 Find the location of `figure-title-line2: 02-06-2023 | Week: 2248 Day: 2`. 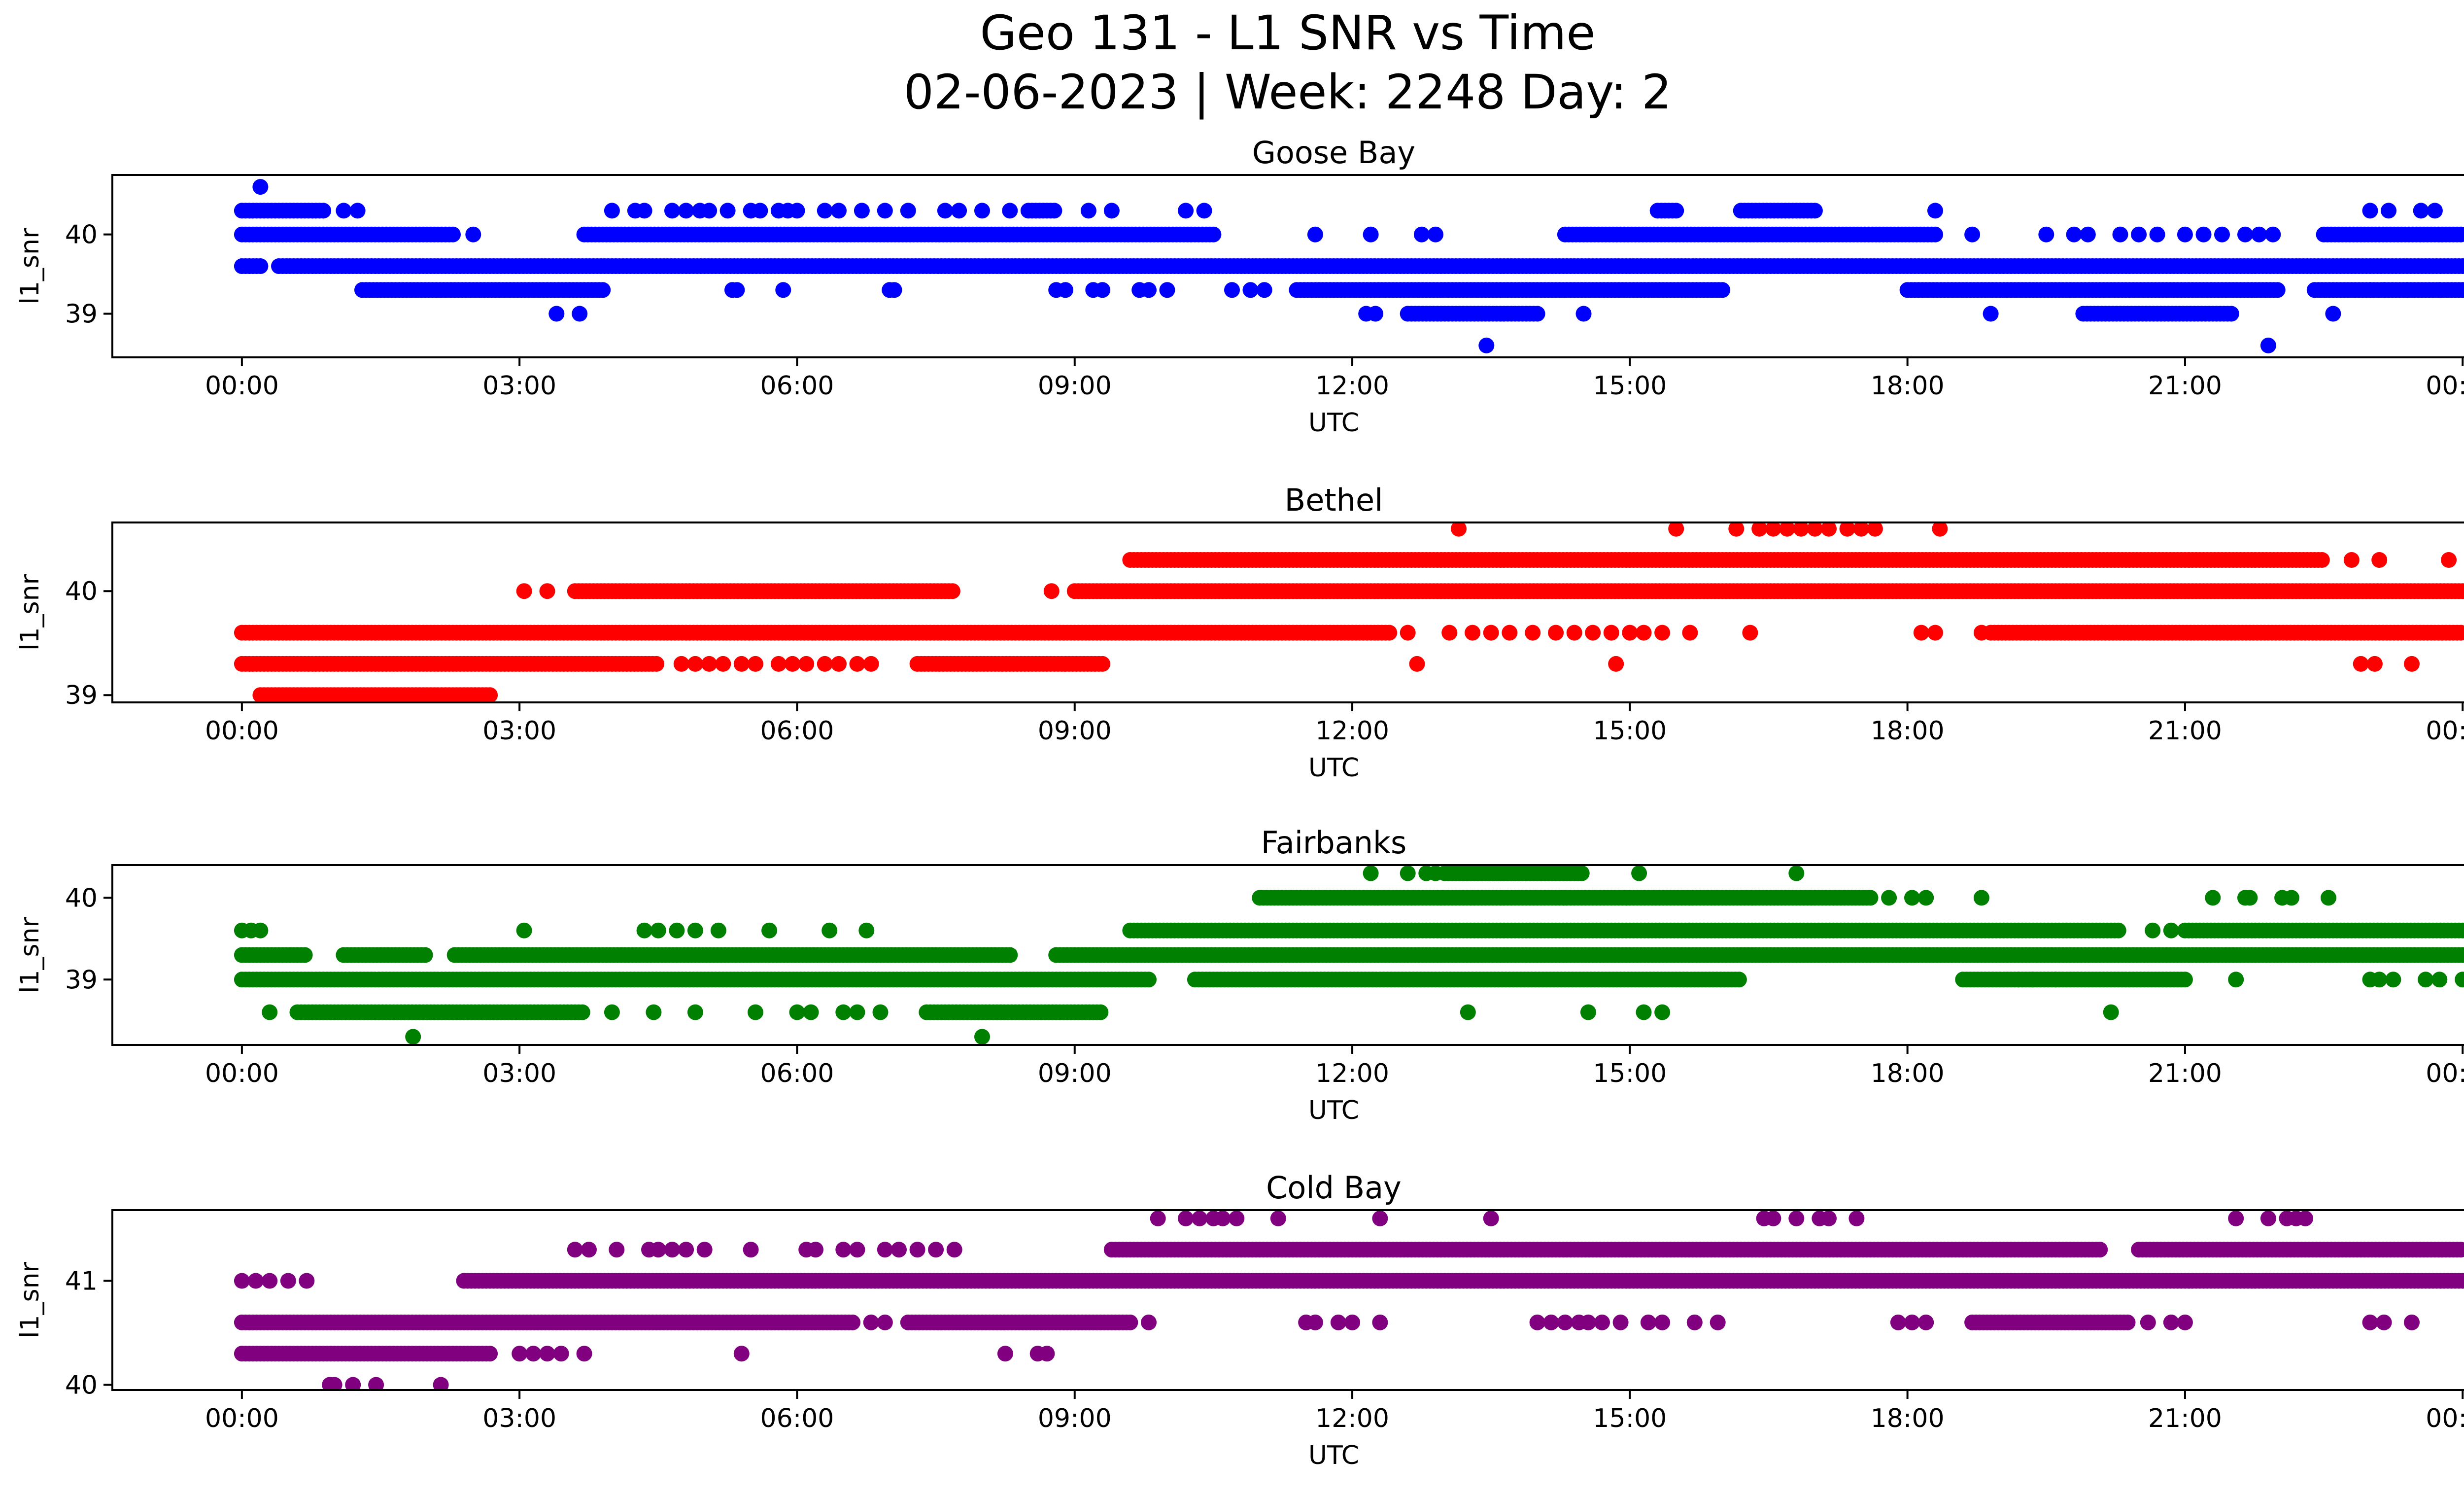

figure-title-line2: 02-06-2023 | Week: 2248 Day: 2 is located at coordinates (1288, 92).